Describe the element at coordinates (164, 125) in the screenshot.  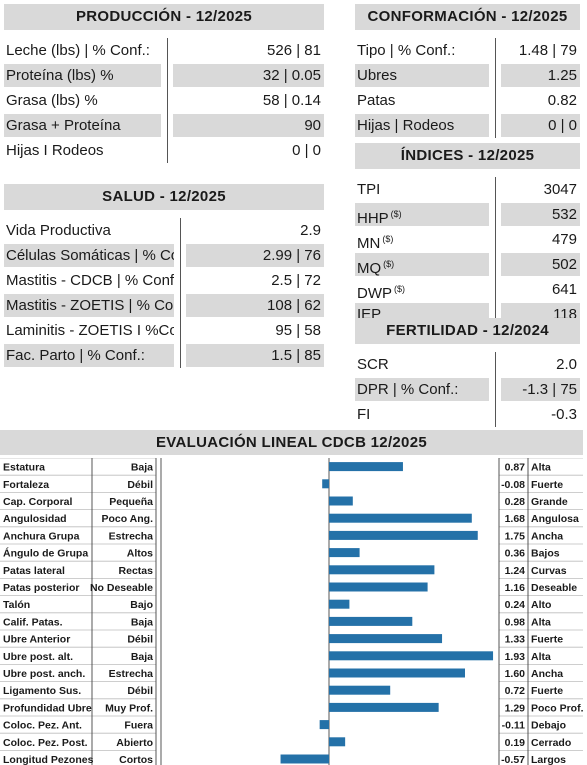
I see `produccion-row: Grasa + Proteína 90` at that location.